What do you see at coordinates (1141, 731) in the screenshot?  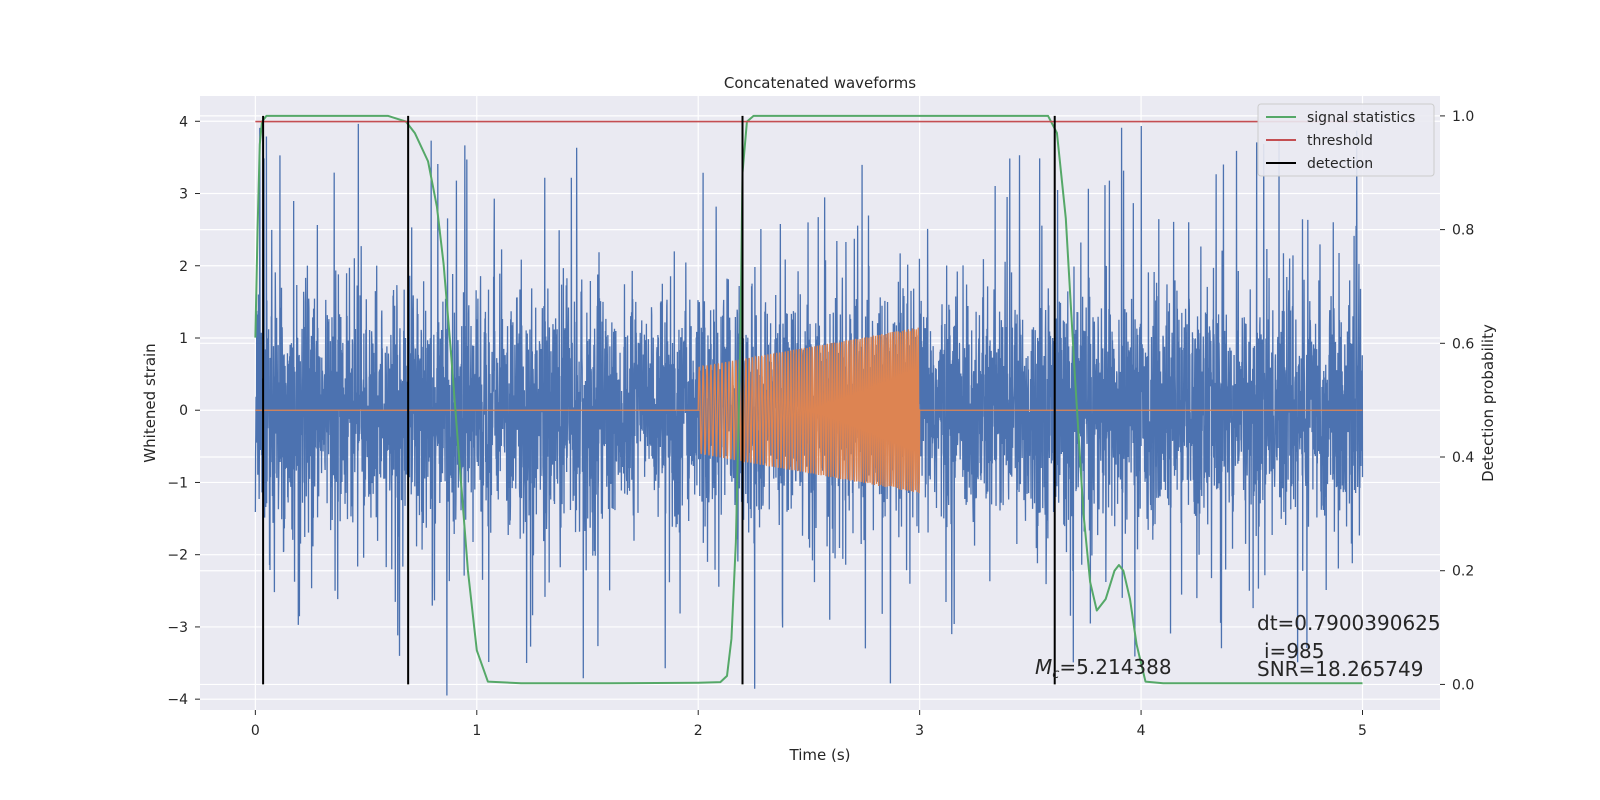 I see `x-tick-label: 4` at bounding box center [1141, 731].